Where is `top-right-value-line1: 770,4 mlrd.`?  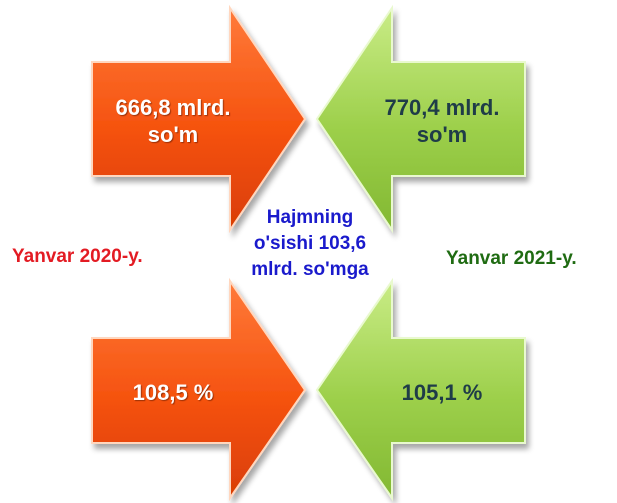
top-right-value-line1: 770,4 mlrd. is located at coordinates (442, 107).